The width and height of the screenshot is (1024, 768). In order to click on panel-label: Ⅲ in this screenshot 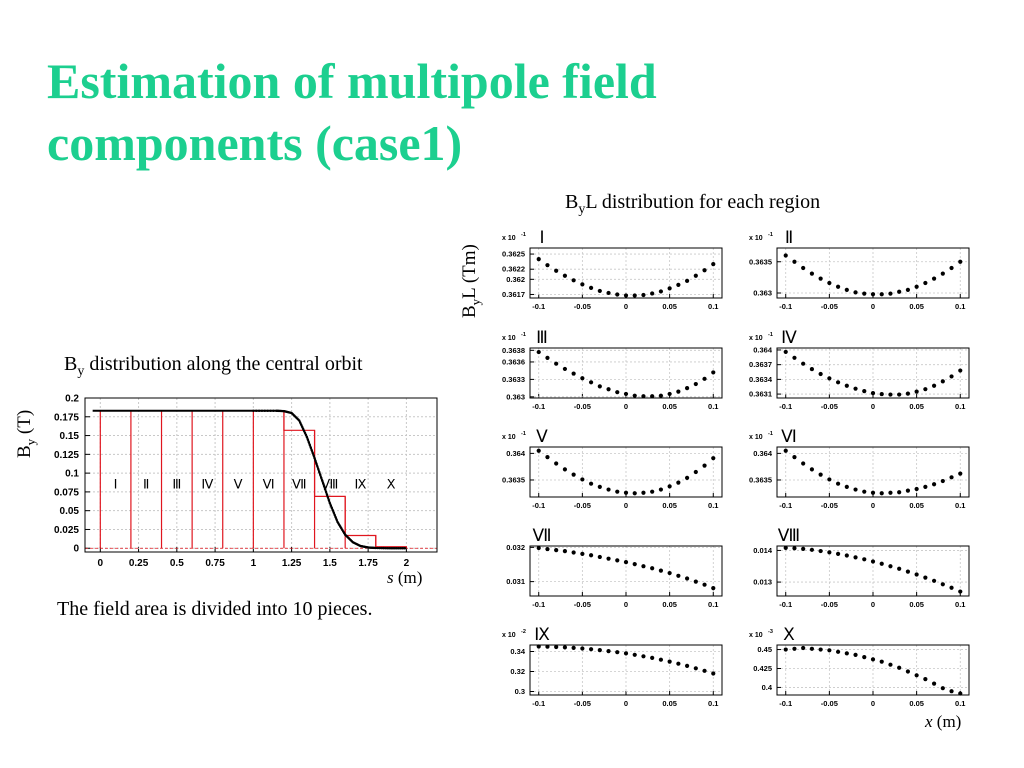, I will do `click(542, 337)`.